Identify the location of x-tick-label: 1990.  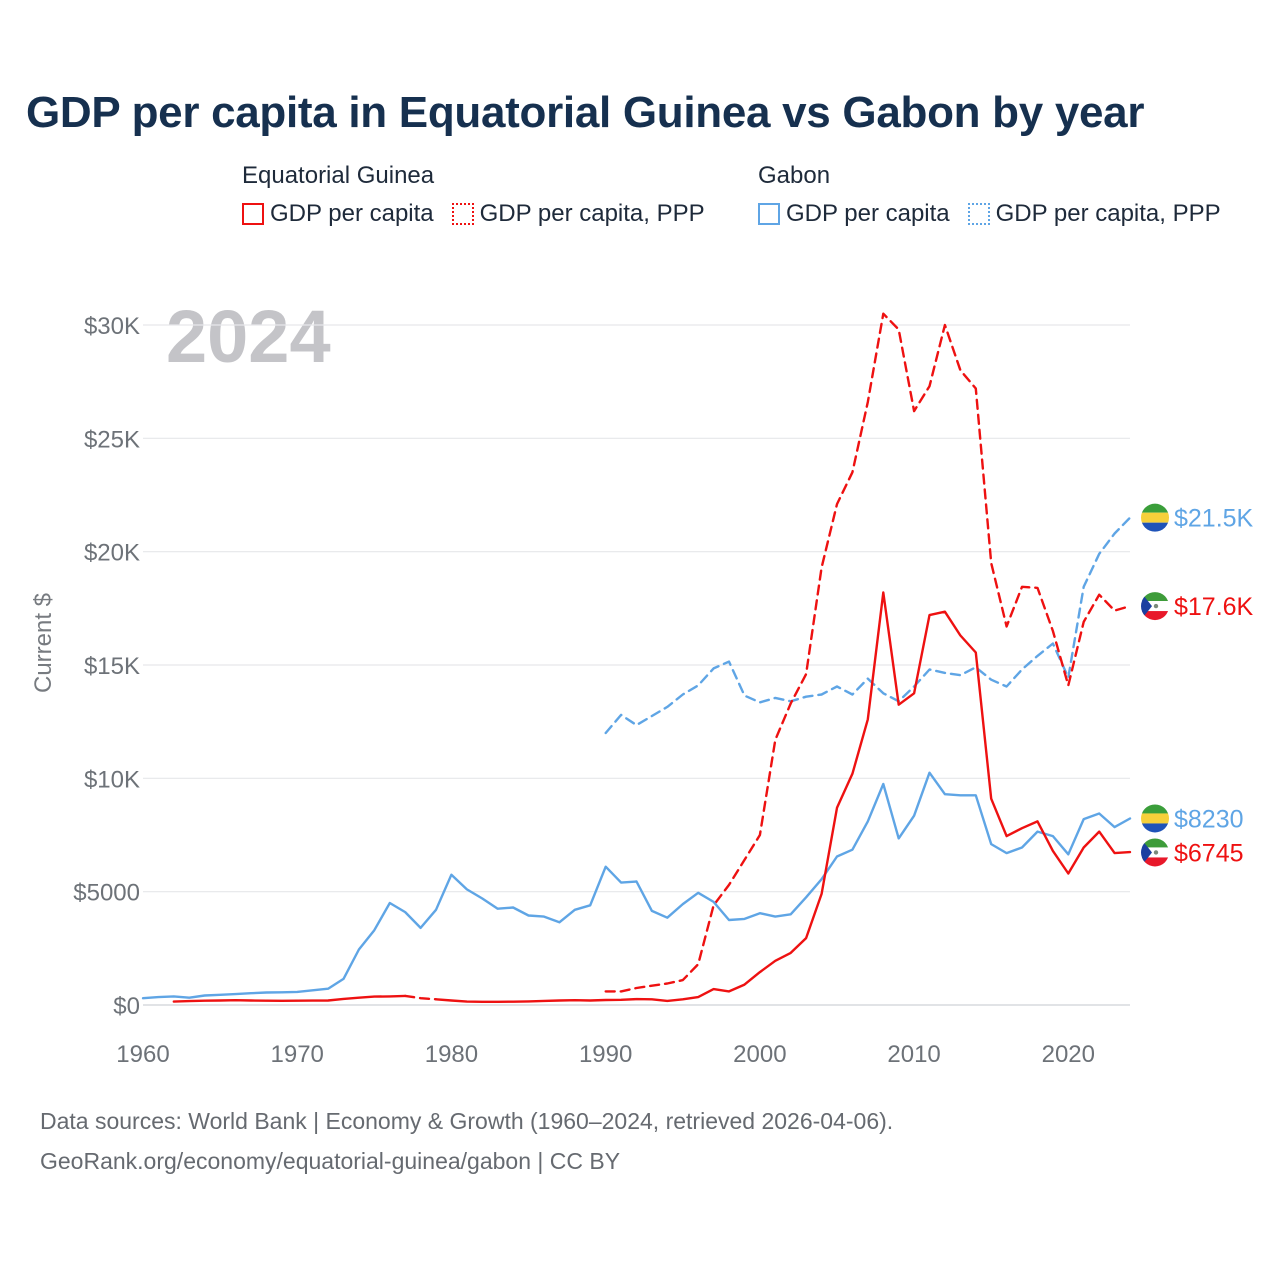
(605, 1054).